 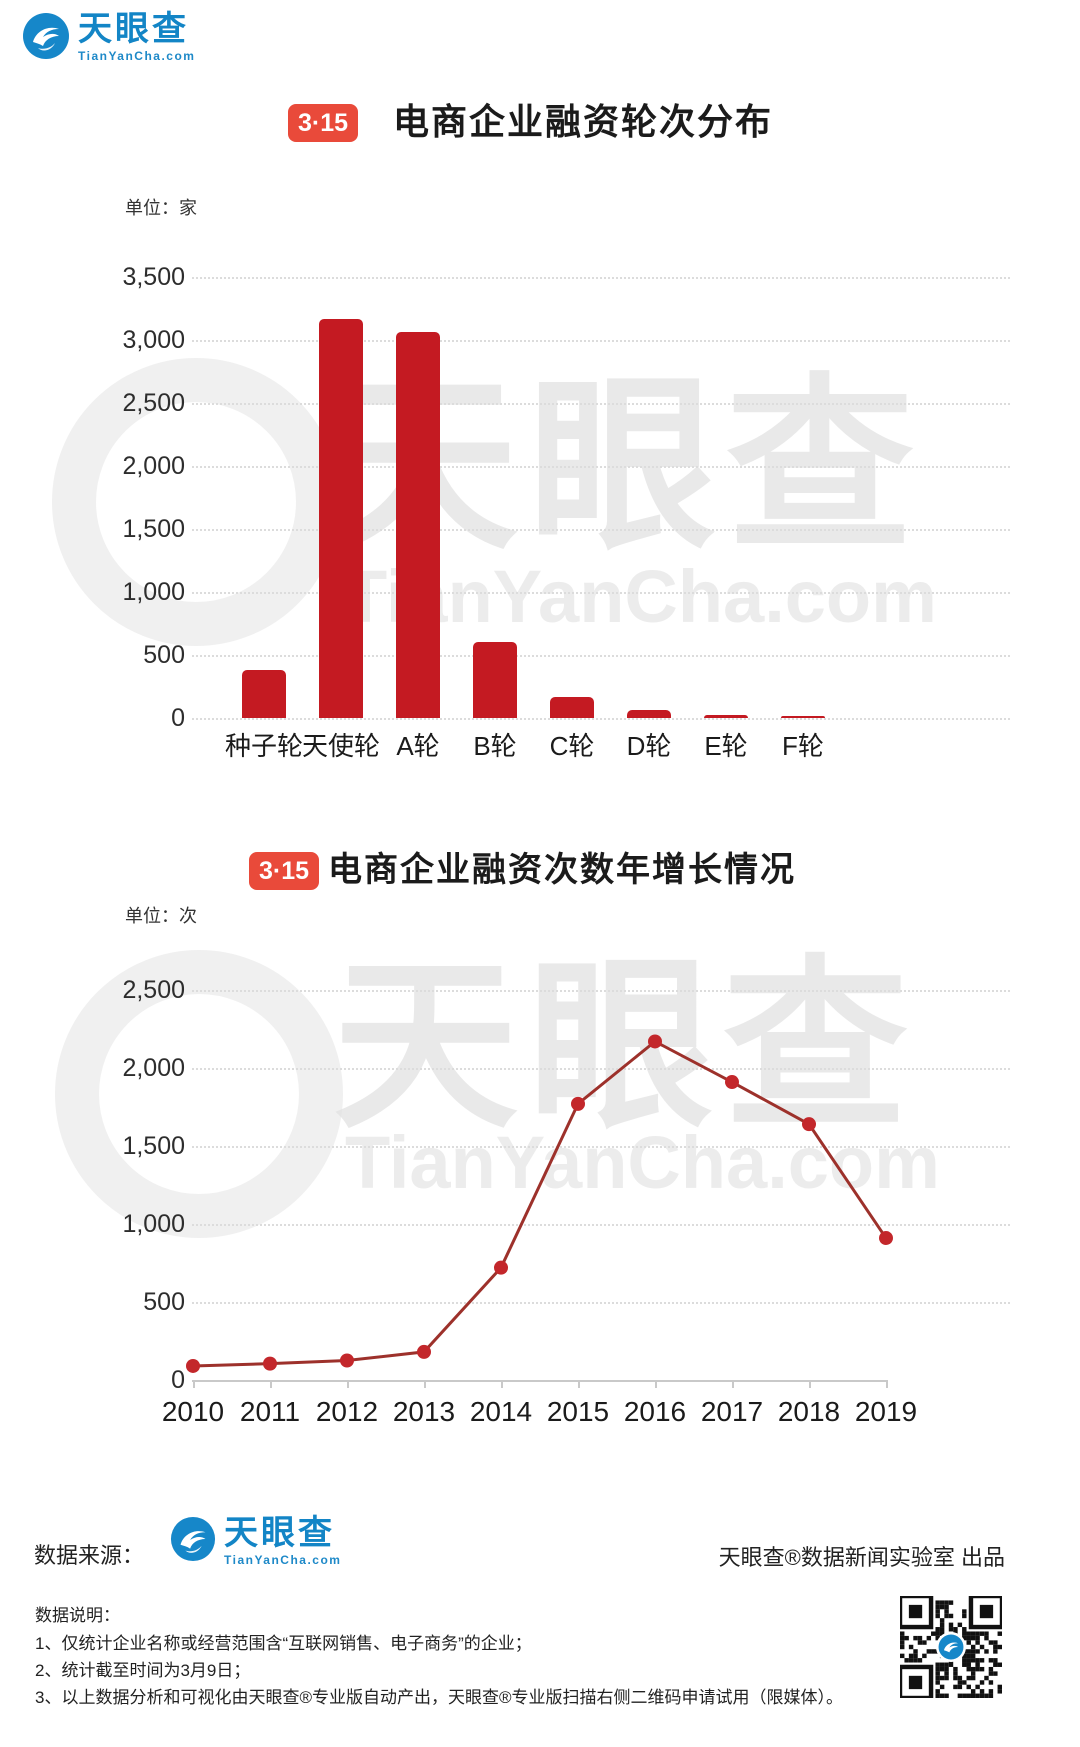 I want to click on x-tick-label: 2014, so click(x=501, y=1411).